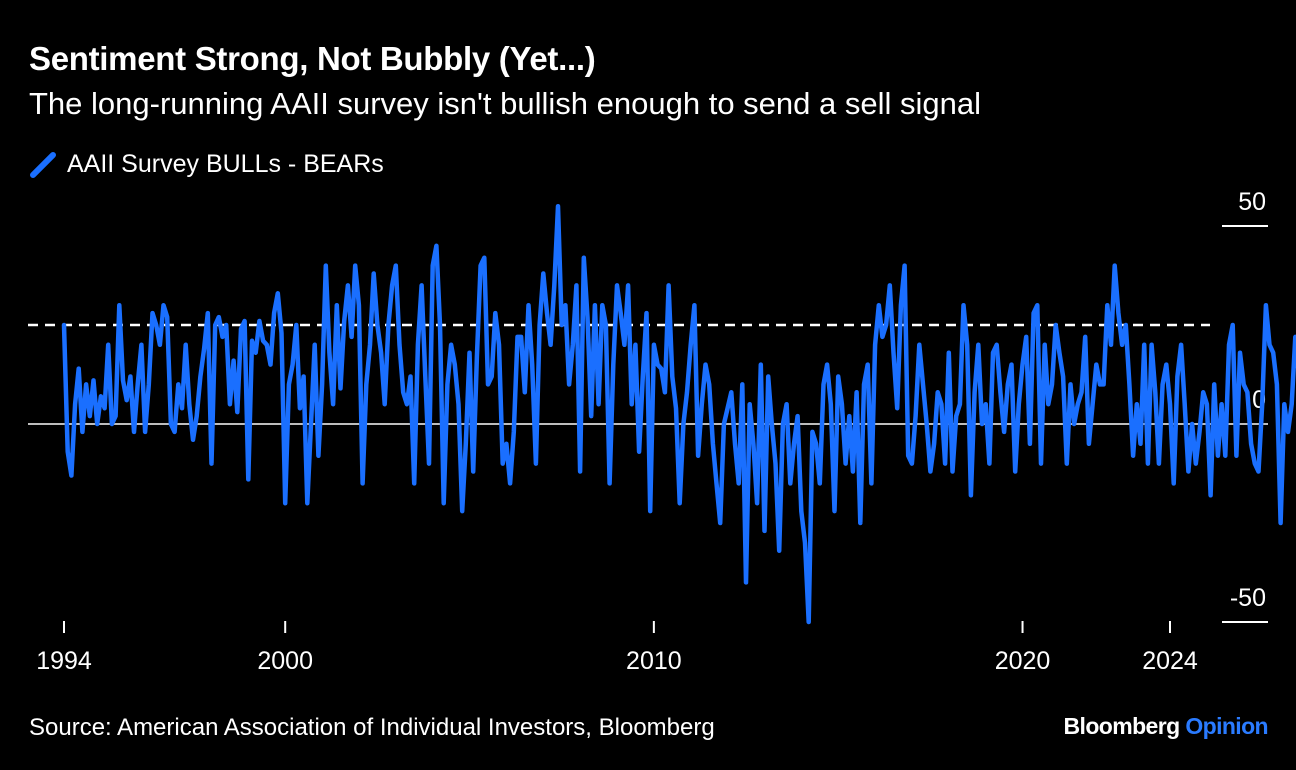 This screenshot has height=770, width=1296. Describe the element at coordinates (1248, 598) in the screenshot. I see `y-tick-label: -50` at that location.